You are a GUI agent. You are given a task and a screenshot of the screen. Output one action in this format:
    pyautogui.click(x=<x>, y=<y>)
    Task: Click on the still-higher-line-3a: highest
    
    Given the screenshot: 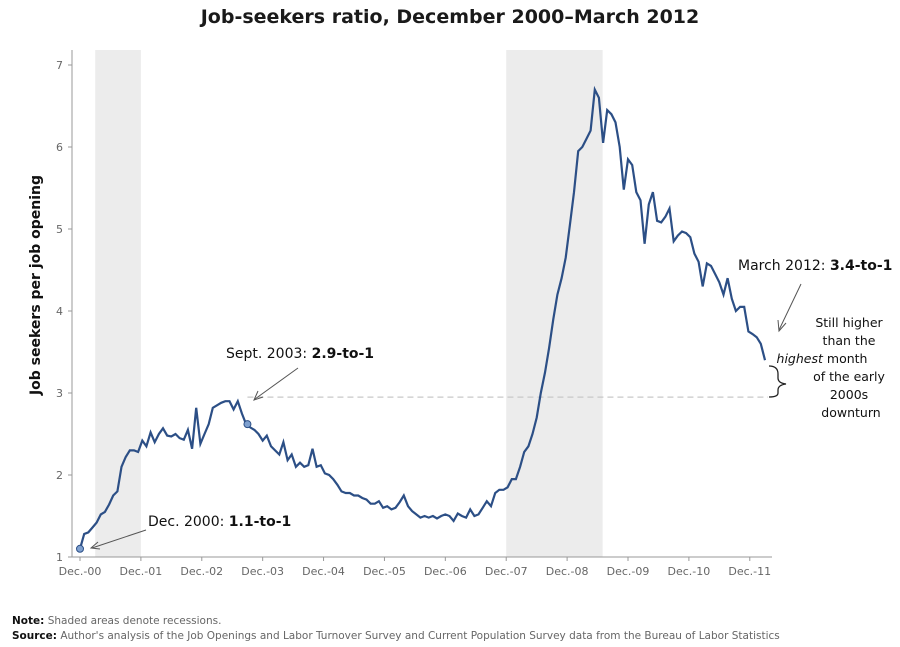 What is the action you would take?
    pyautogui.click(x=800, y=358)
    